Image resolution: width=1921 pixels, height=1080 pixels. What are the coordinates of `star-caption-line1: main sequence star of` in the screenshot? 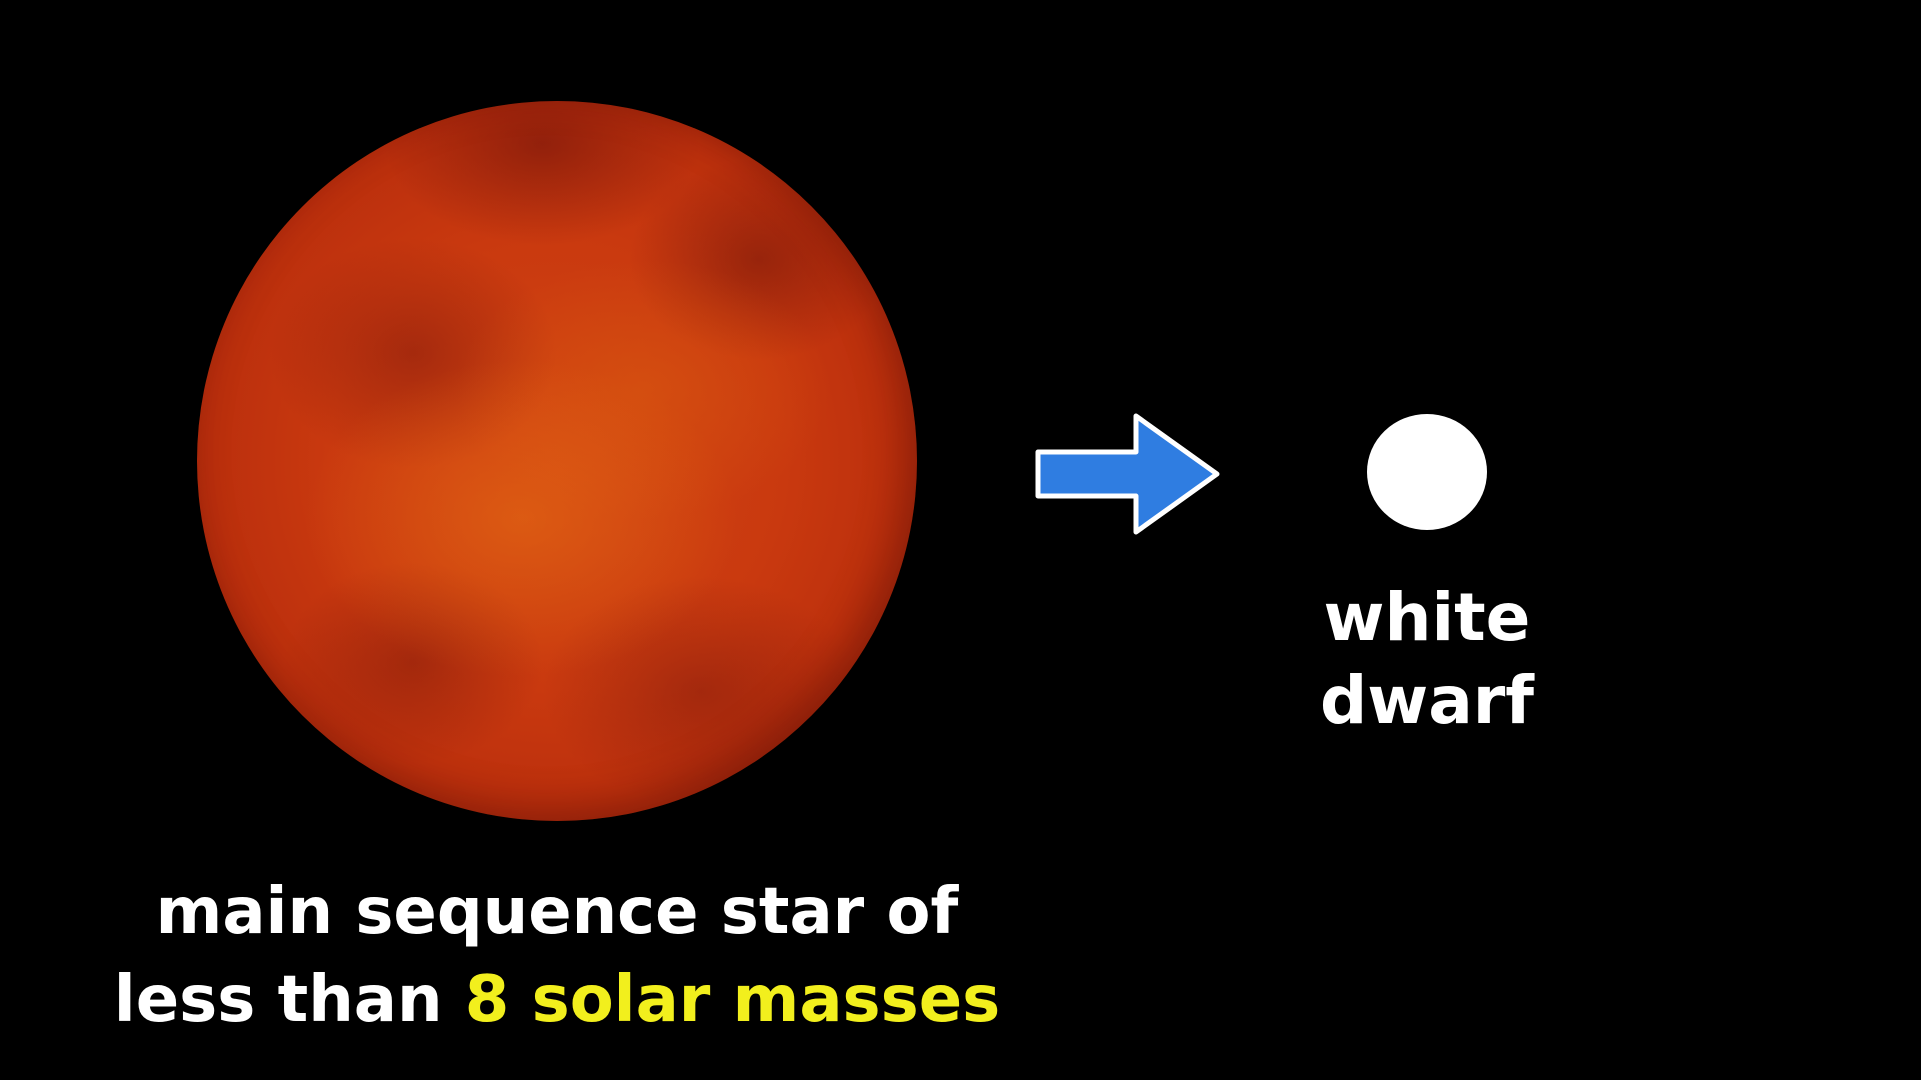 It's located at (557, 912).